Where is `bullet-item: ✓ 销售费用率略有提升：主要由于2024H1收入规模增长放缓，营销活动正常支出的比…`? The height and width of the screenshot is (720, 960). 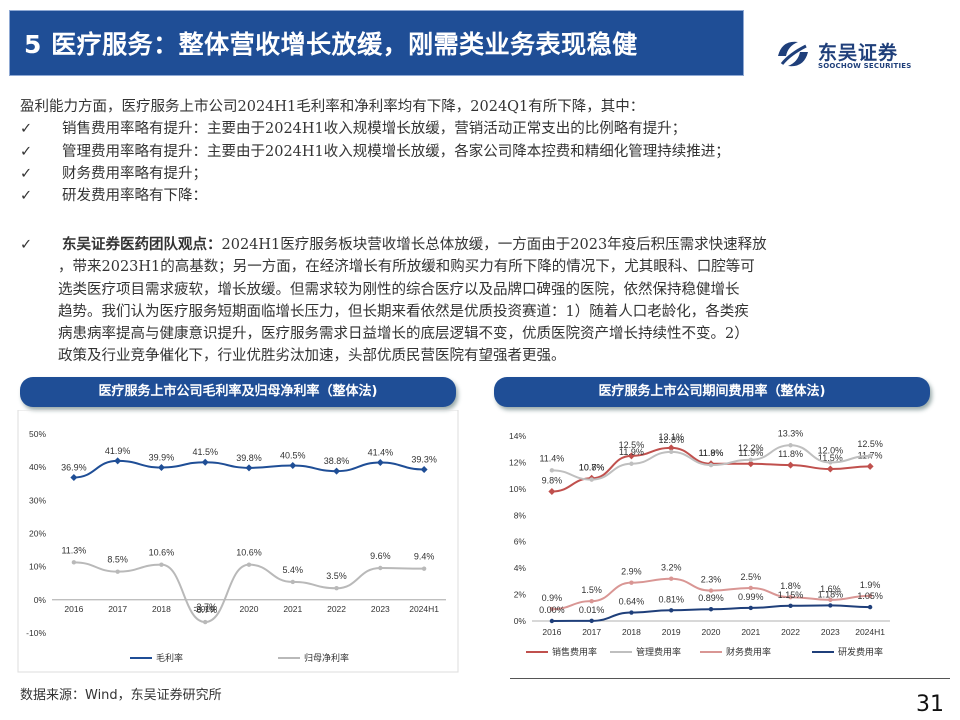
bullet-item: ✓ 销售费用率略有提升：主要由于2024H1收入规模增长放缓，营销活动正常支出的比… is located at coordinates (482, 129).